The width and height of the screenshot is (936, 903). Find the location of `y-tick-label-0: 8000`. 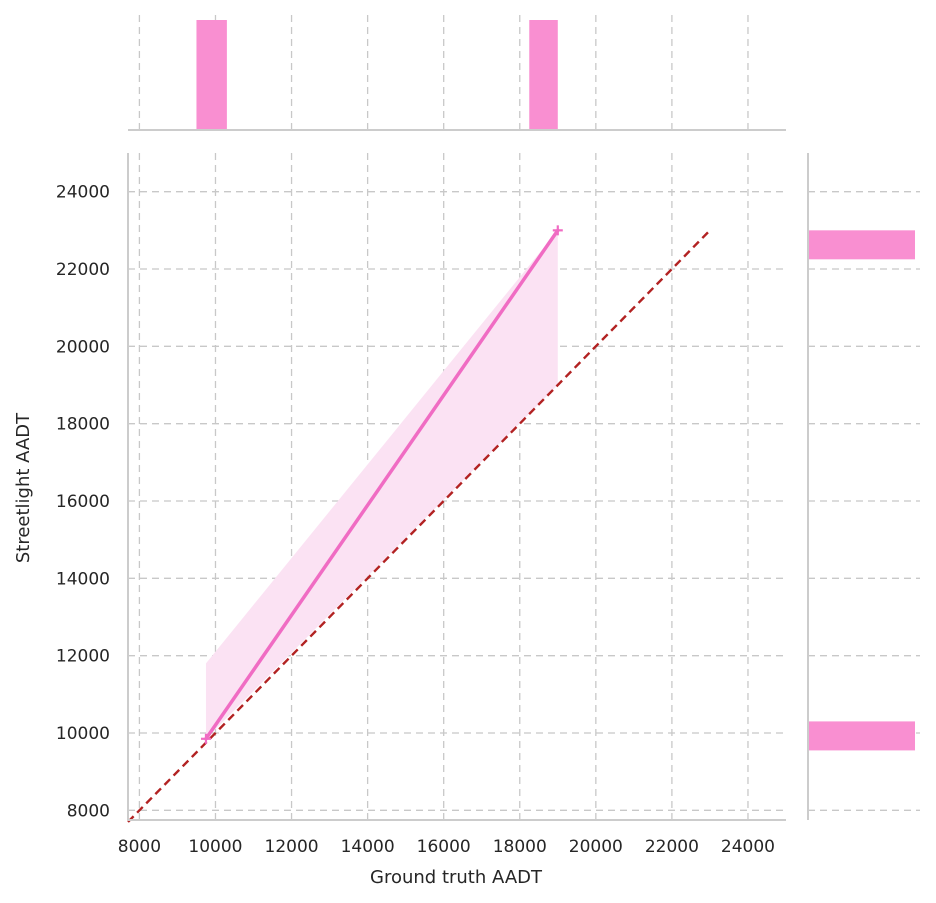

y-tick-label-0: 8000 is located at coordinates (88, 811).